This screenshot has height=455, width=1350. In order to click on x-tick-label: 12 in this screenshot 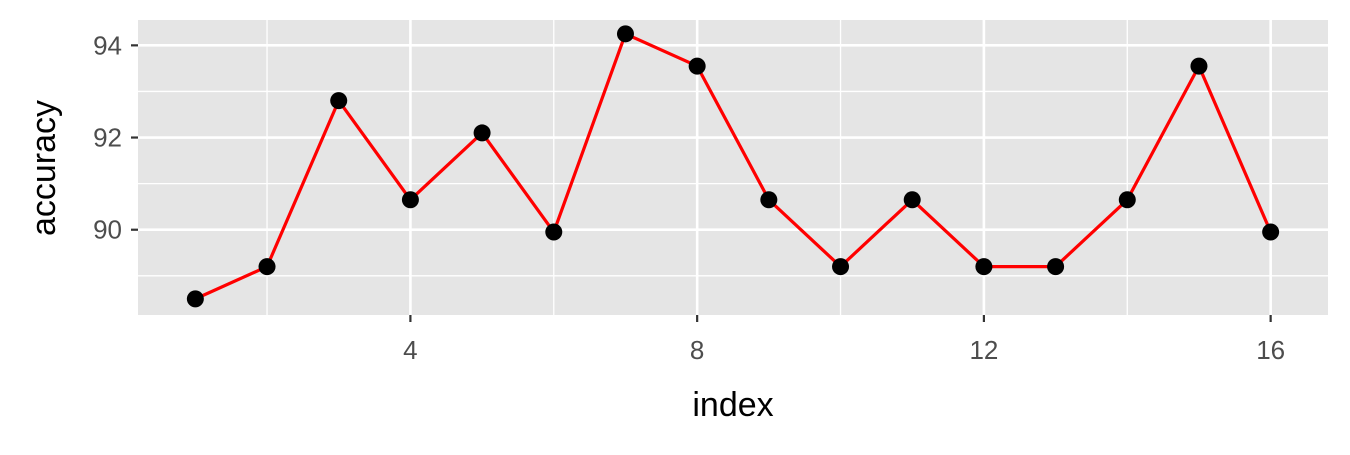, I will do `click(983, 350)`.